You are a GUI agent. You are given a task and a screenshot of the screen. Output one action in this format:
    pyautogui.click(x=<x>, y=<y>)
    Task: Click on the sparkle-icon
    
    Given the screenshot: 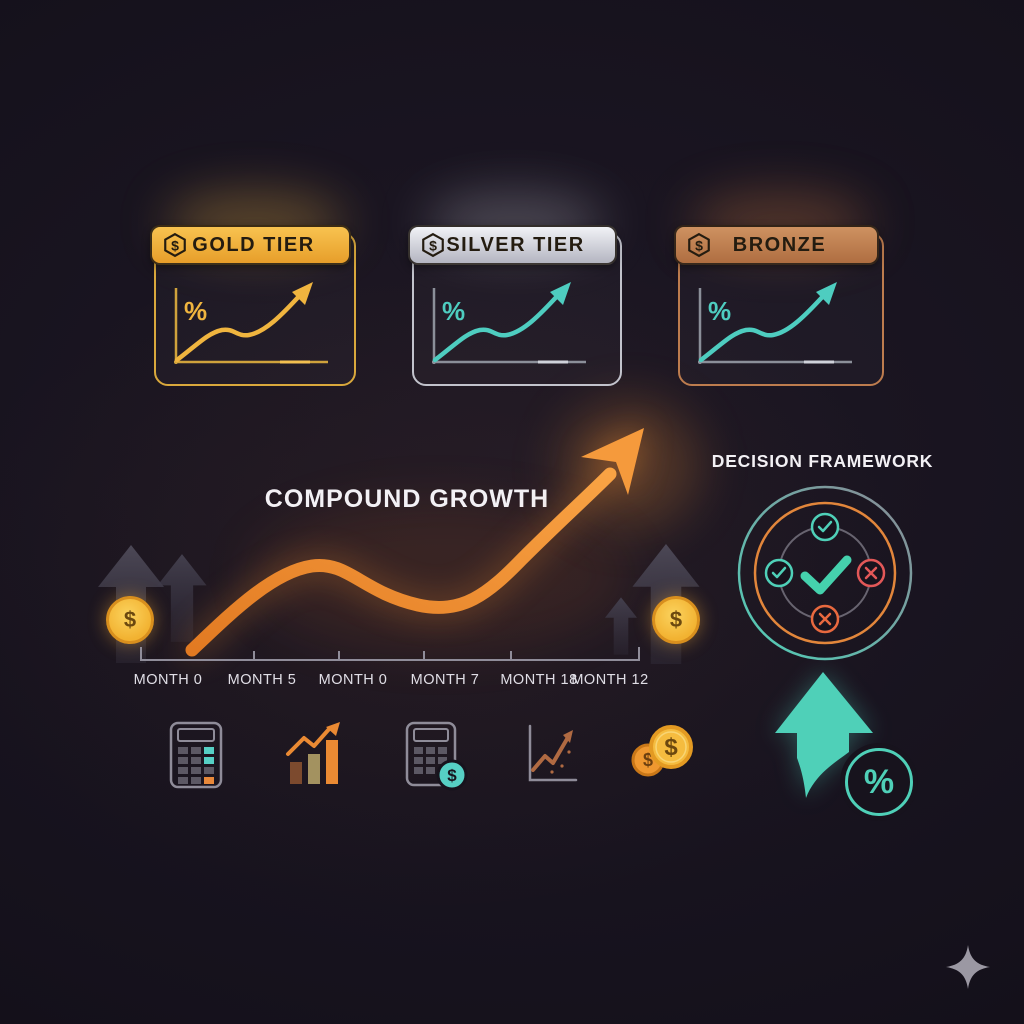 What is the action you would take?
    pyautogui.click(x=968, y=967)
    